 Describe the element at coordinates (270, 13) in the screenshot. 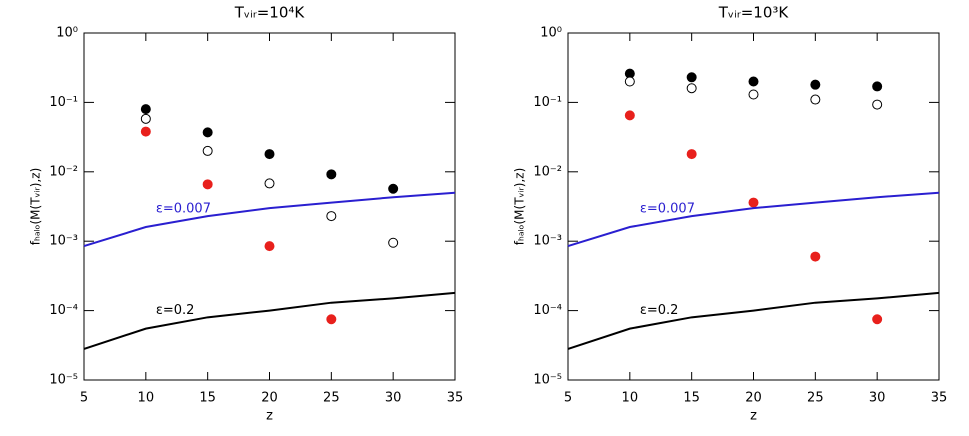

I see `chart-title: Tᵥᵢᵣ=10⁴K` at that location.